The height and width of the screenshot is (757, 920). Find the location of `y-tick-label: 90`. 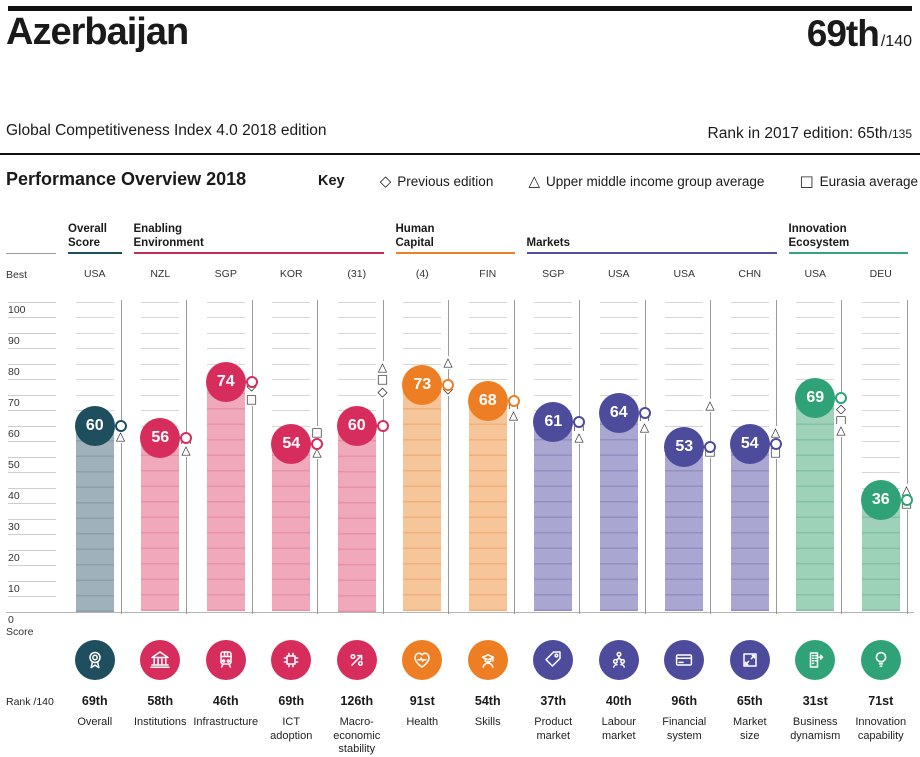

y-tick-label: 90 is located at coordinates (14, 340).